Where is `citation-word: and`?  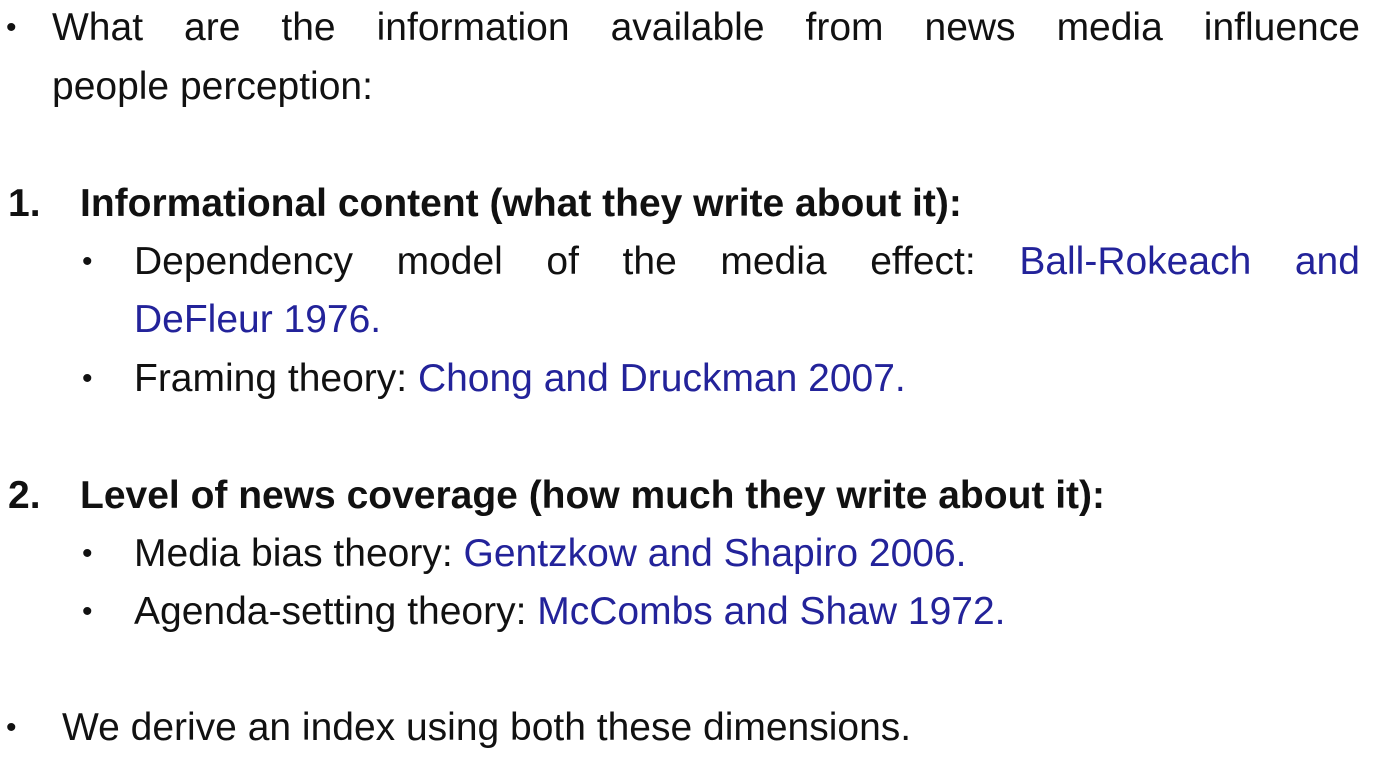
citation-word: and is located at coordinates (1327, 261).